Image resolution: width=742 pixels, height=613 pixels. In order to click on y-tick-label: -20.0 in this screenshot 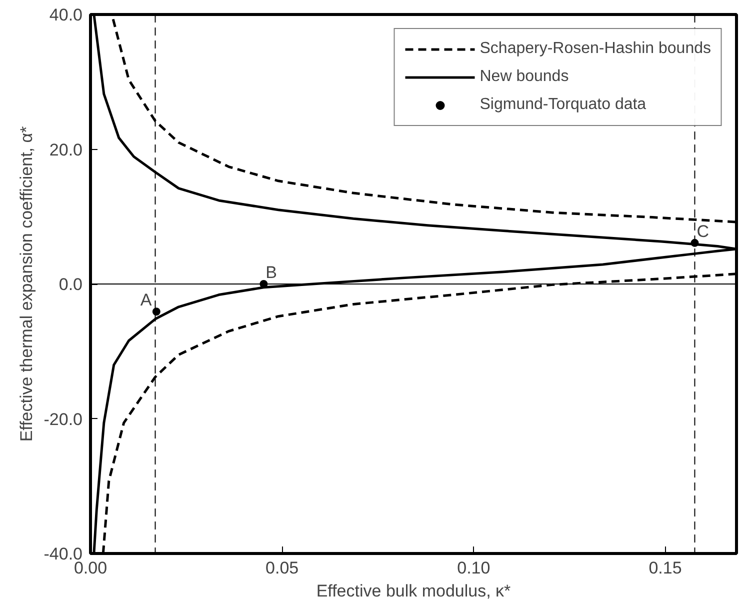, I will do `click(63, 419)`.